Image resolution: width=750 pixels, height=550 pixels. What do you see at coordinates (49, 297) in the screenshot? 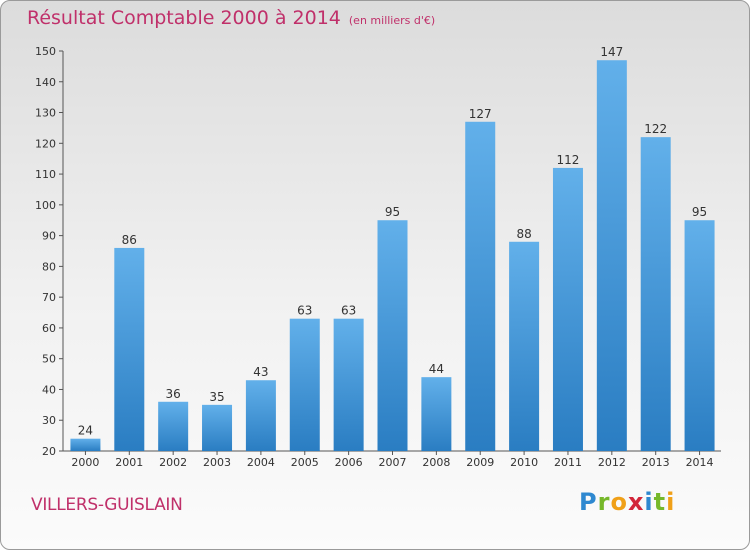
I see `y-tick-label: 70` at bounding box center [49, 297].